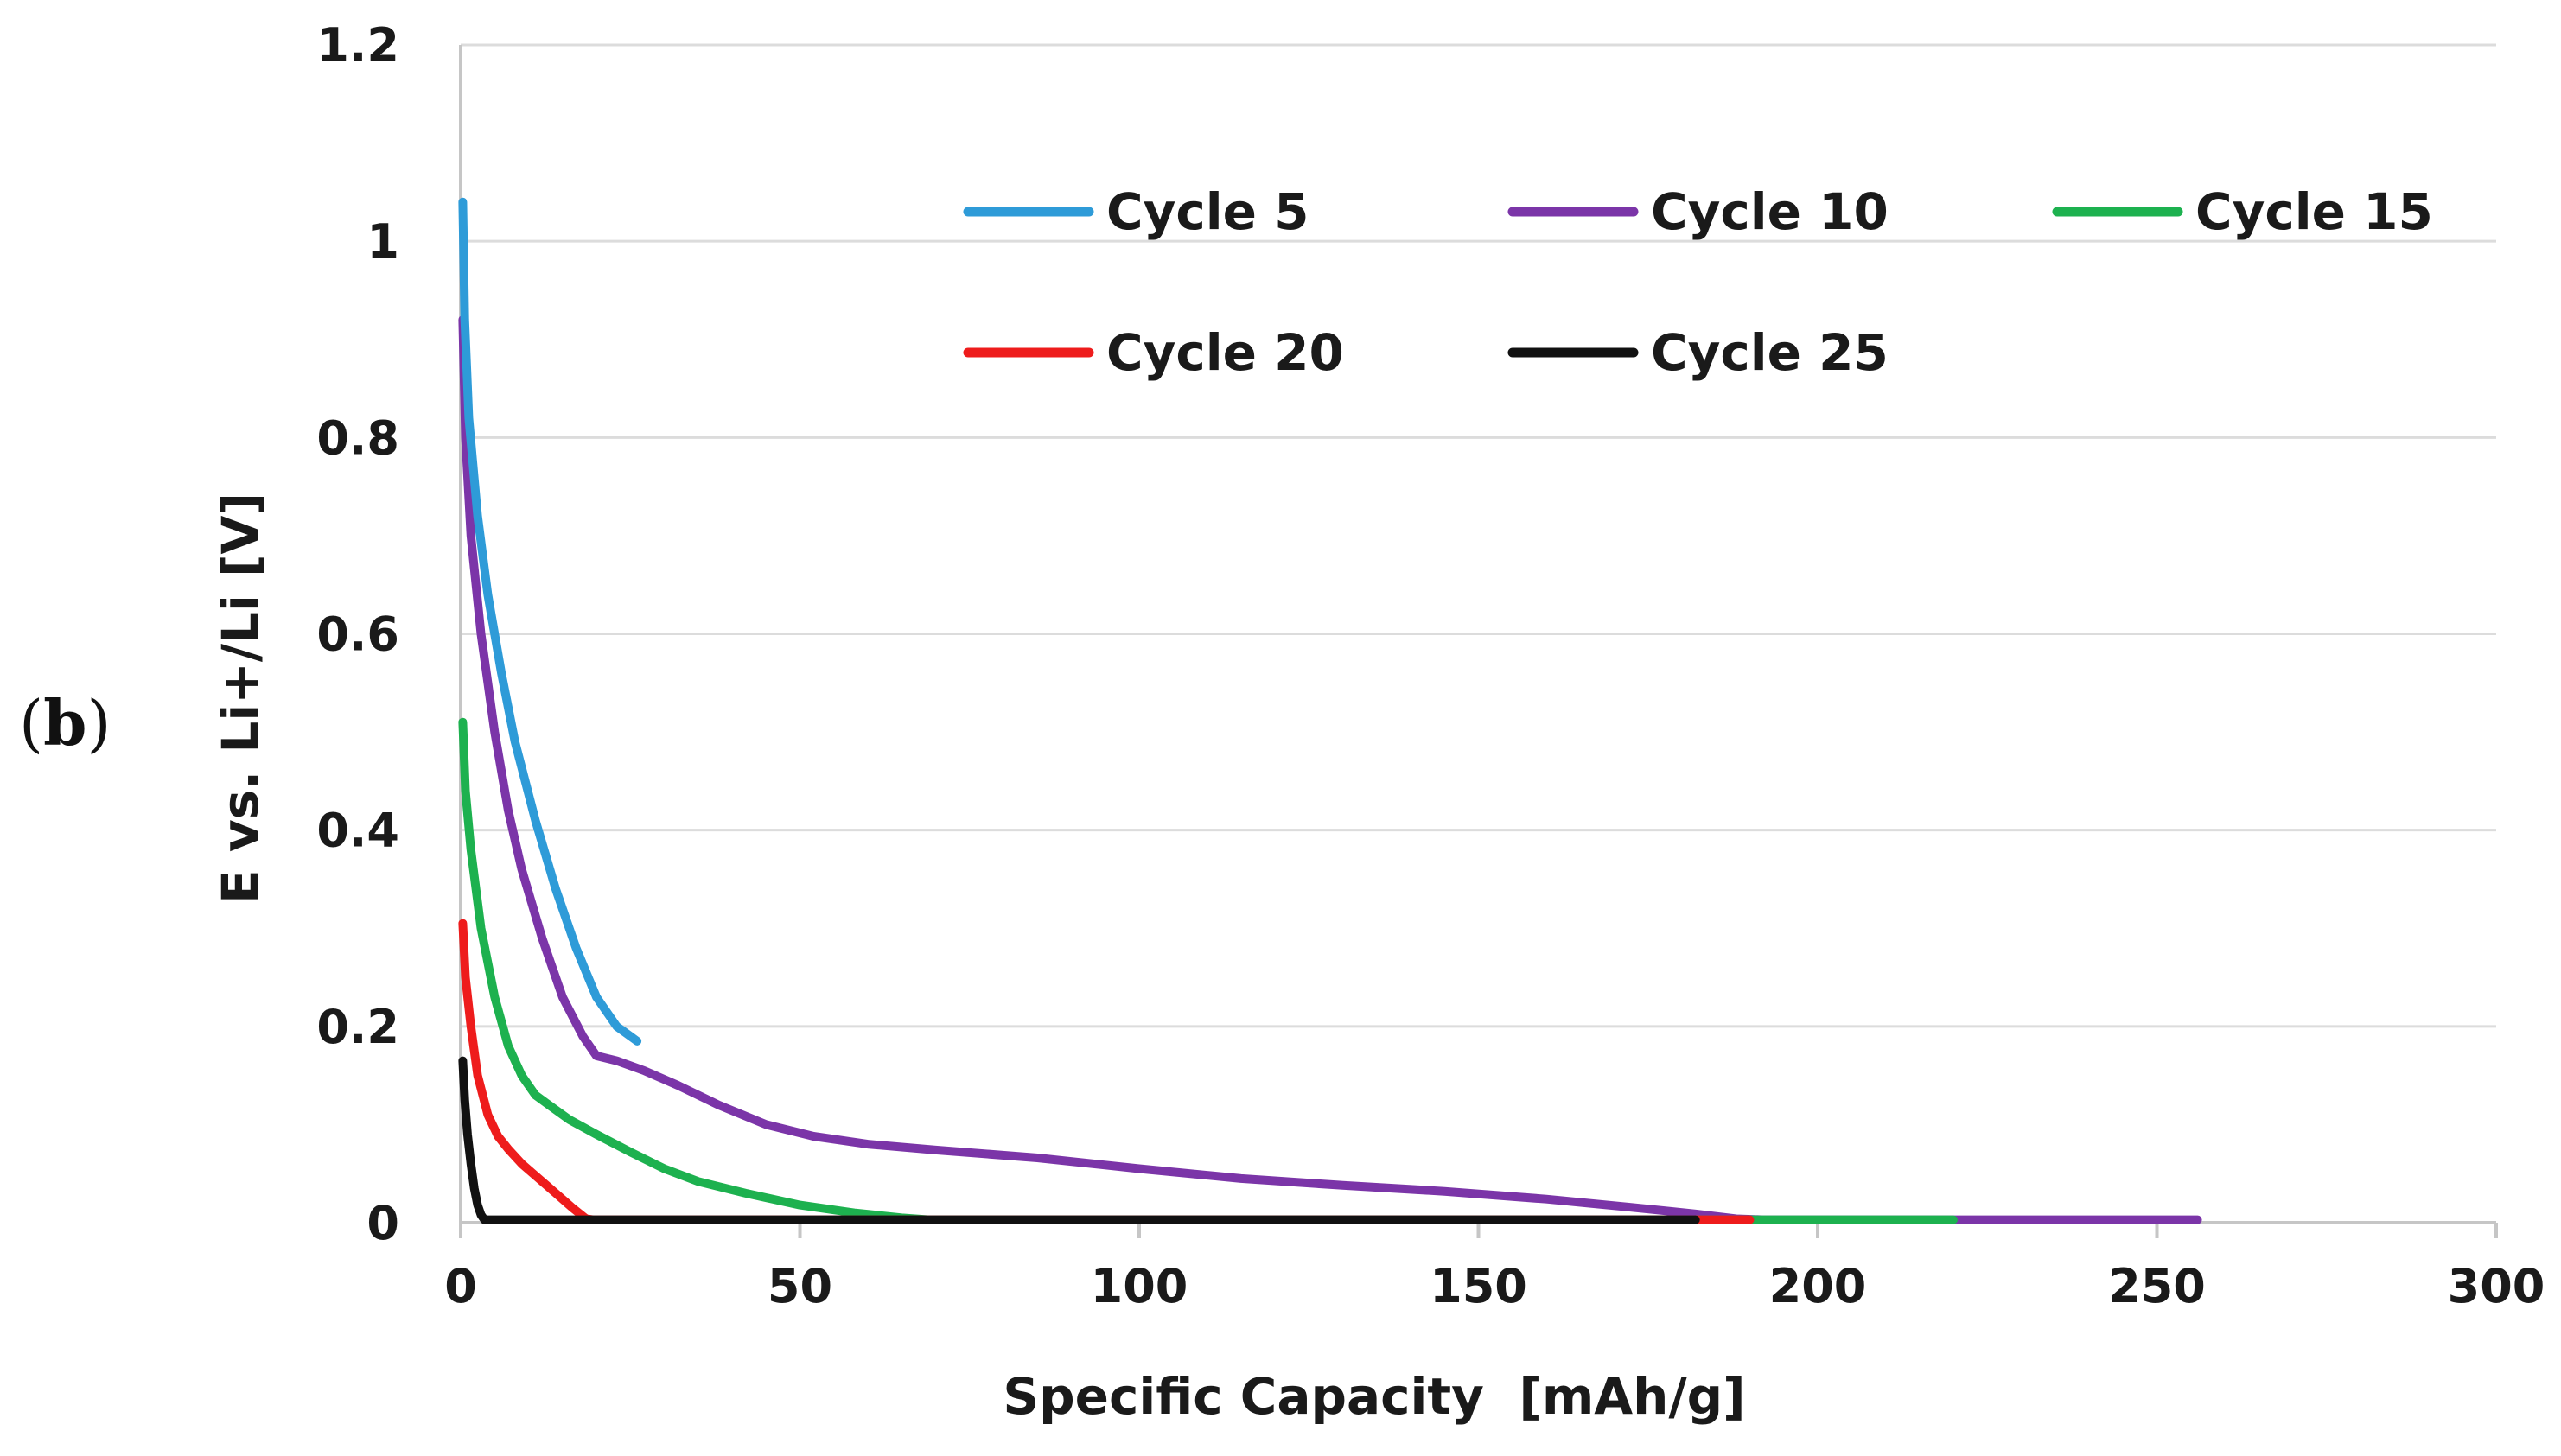 The height and width of the screenshot is (1456, 2561). I want to click on legend-label-cycle-5: Cycle 5, so click(1207, 211).